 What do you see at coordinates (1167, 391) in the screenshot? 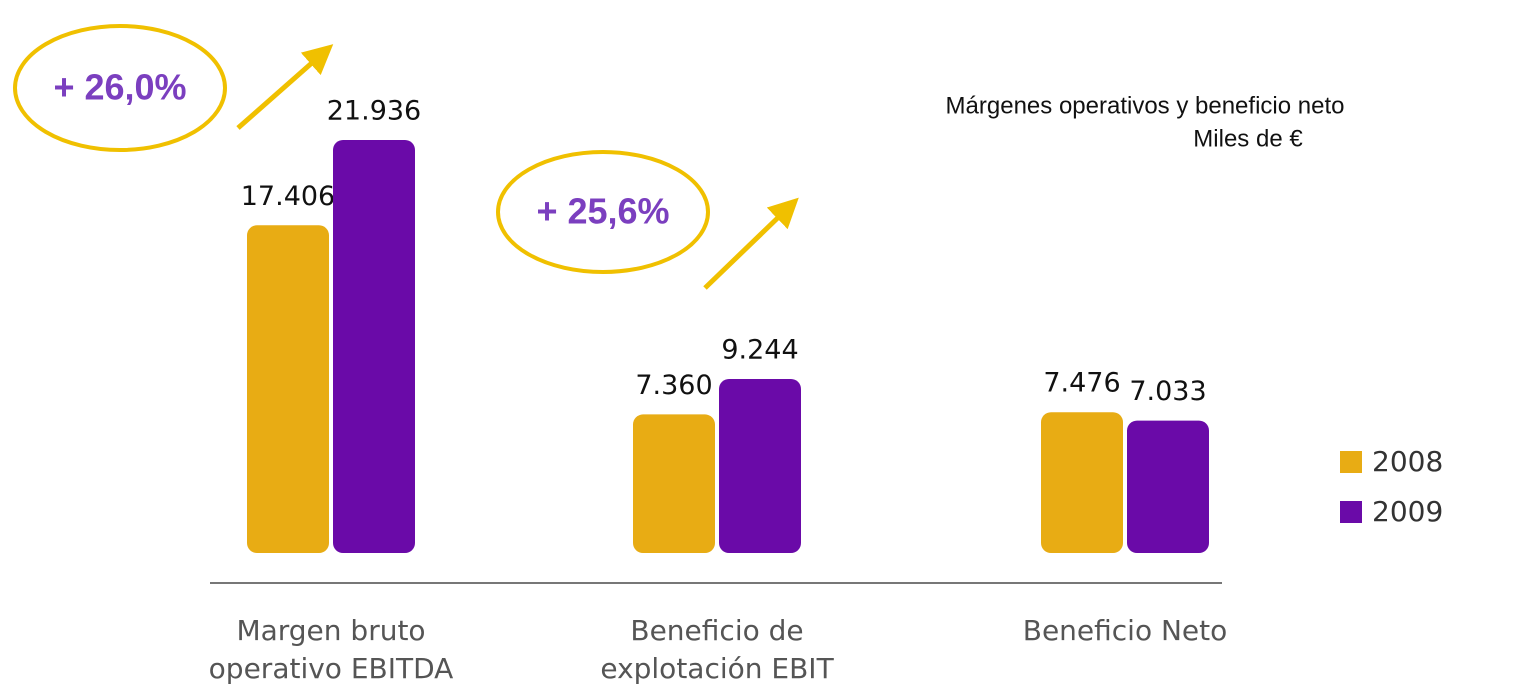
I see `value-label: 7.033` at bounding box center [1167, 391].